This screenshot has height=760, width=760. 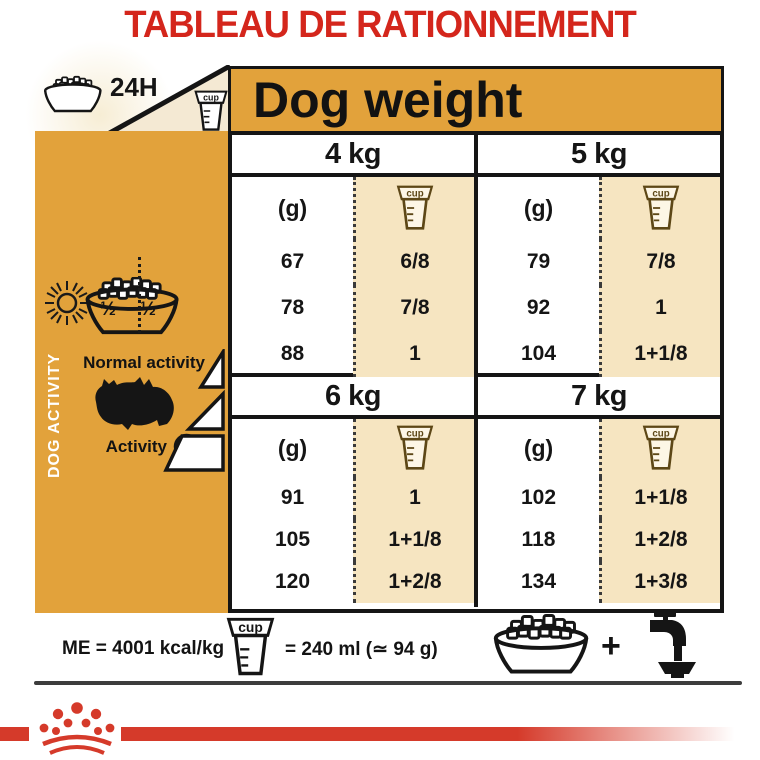 What do you see at coordinates (134, 403) in the screenshot?
I see `dog-silhouette-icon` at bounding box center [134, 403].